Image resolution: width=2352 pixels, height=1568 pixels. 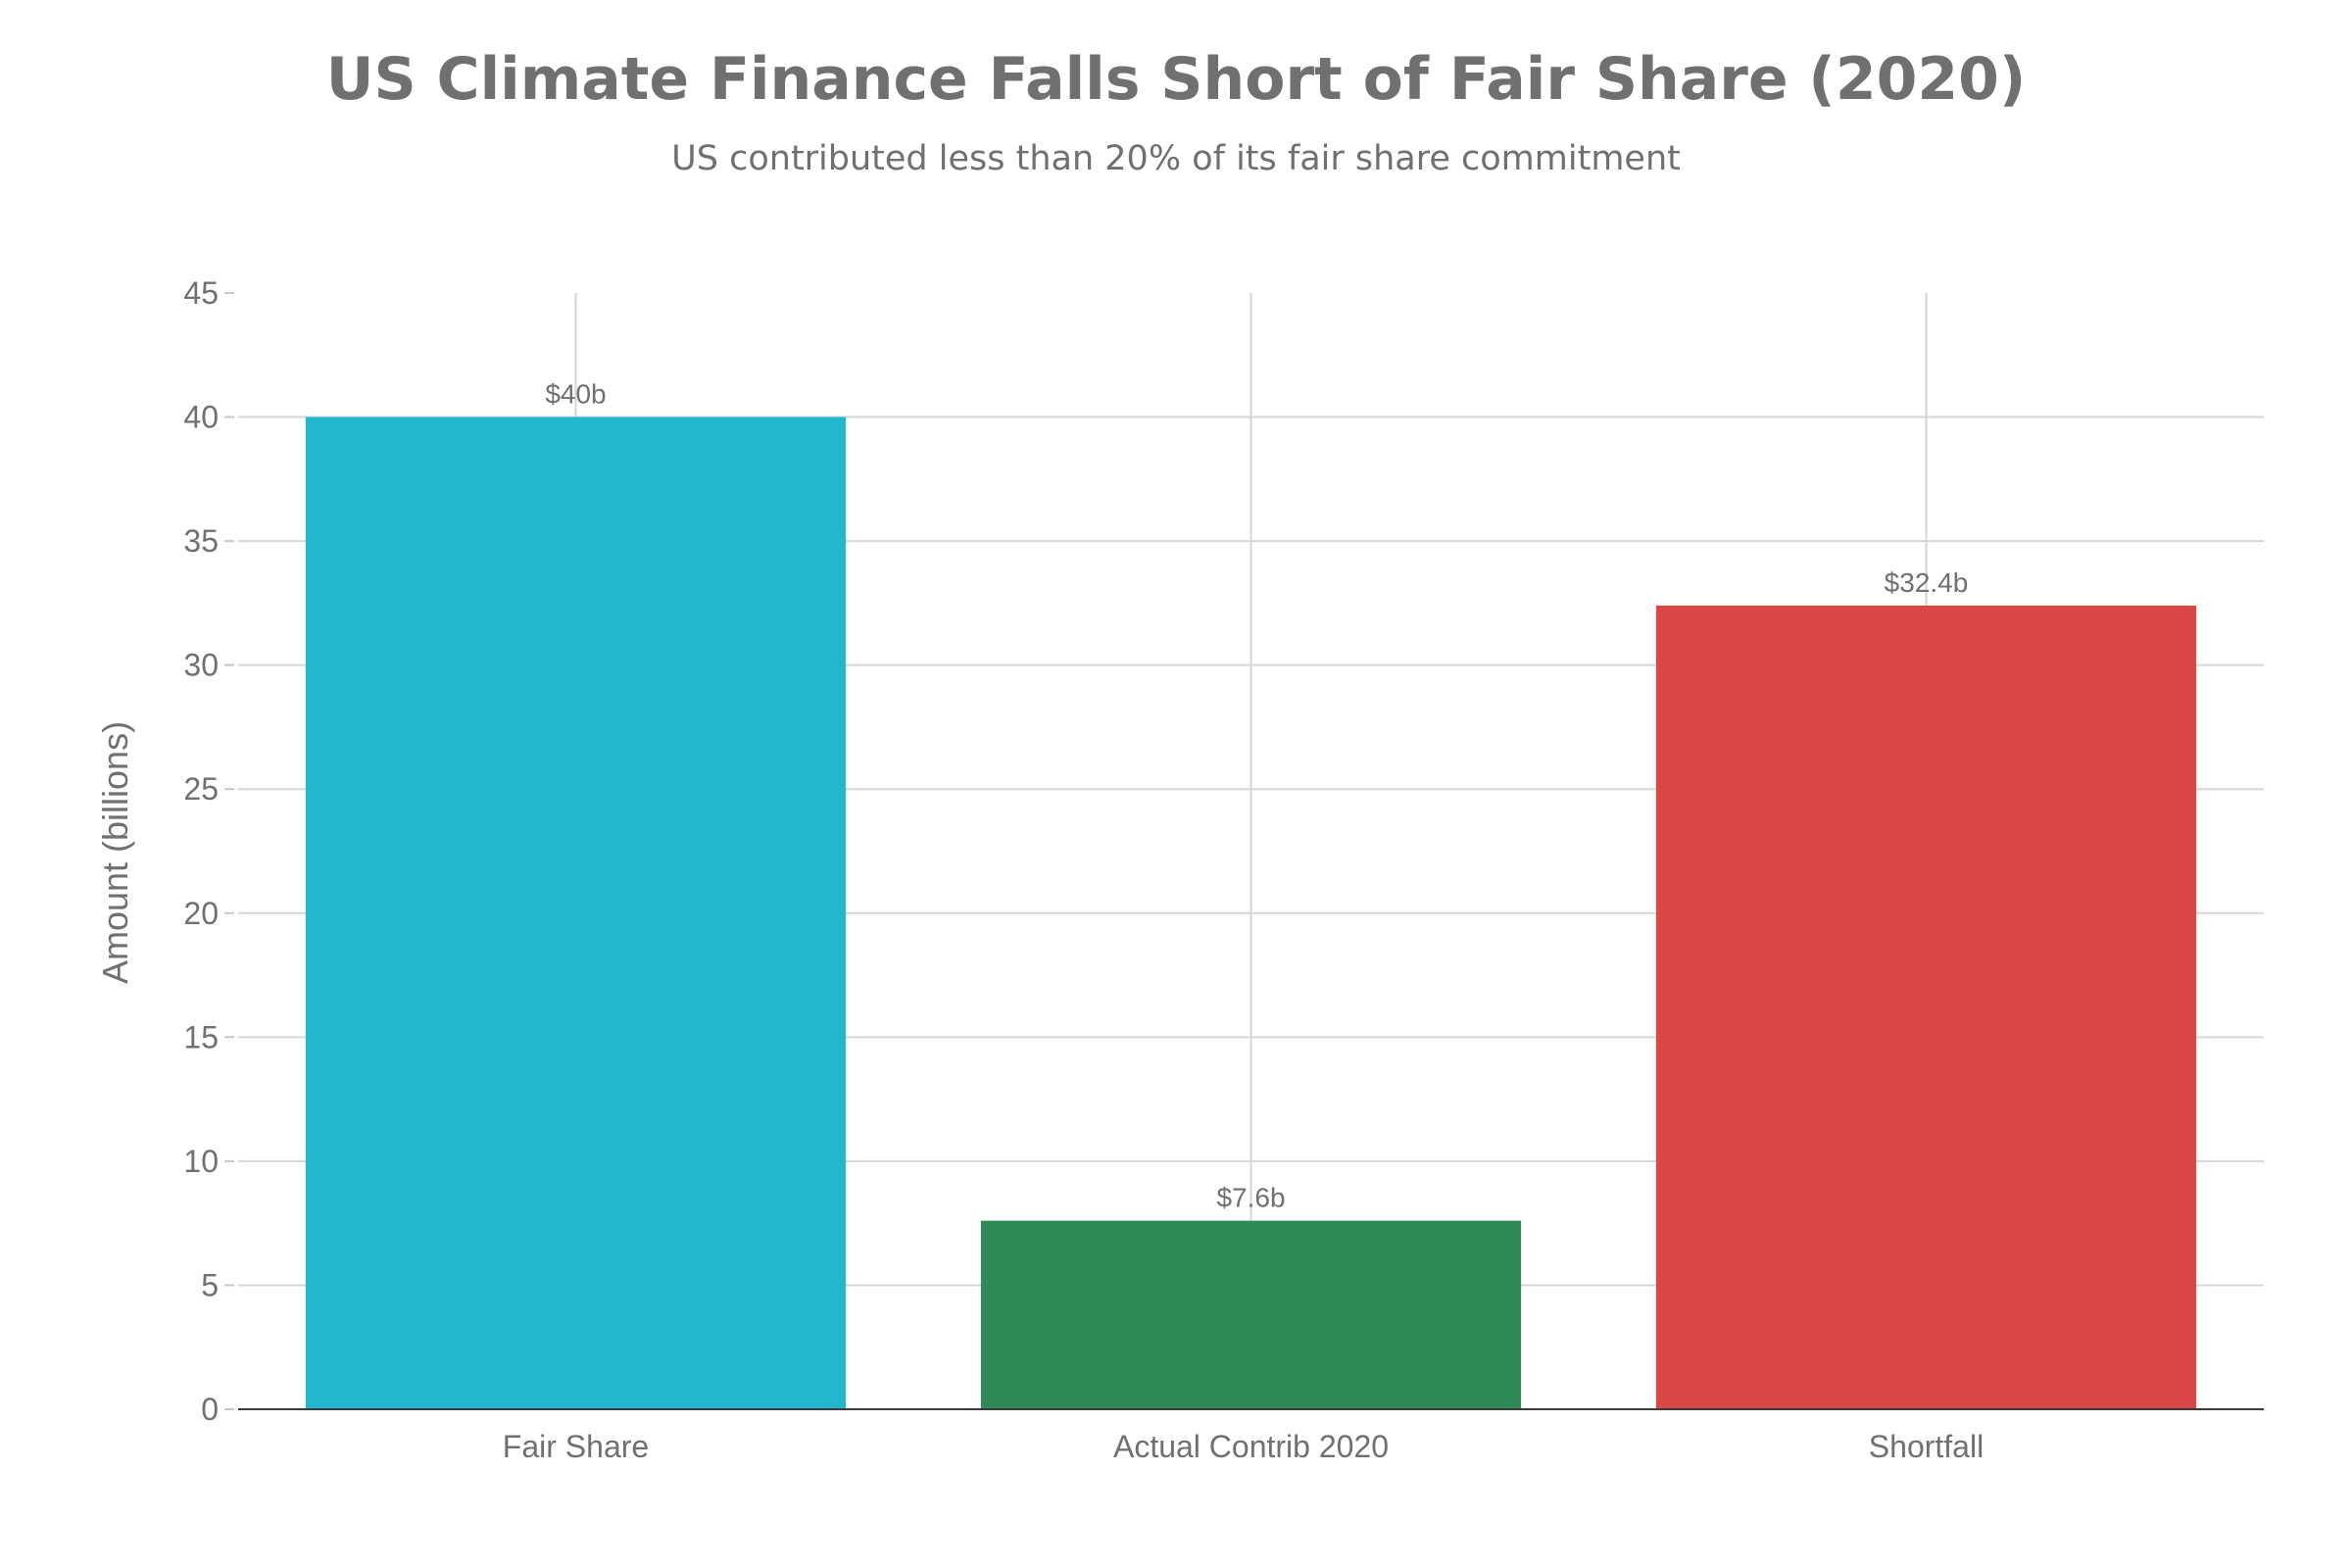 What do you see at coordinates (1251, 1446) in the screenshot?
I see `x-category-label: Actual Contrib 2020` at bounding box center [1251, 1446].